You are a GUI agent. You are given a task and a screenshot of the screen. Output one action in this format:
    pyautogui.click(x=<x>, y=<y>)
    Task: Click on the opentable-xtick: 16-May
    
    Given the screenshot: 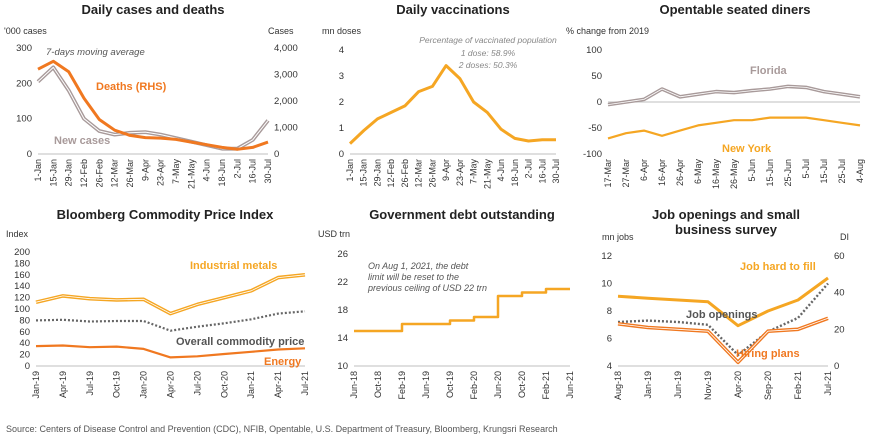 What is the action you would take?
    pyautogui.click(x=716, y=174)
    